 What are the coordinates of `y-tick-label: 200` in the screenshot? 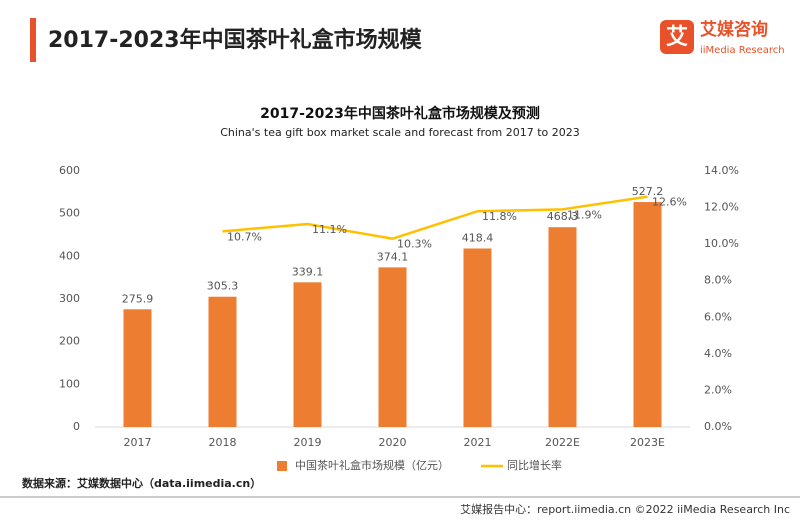 It's located at (69, 341).